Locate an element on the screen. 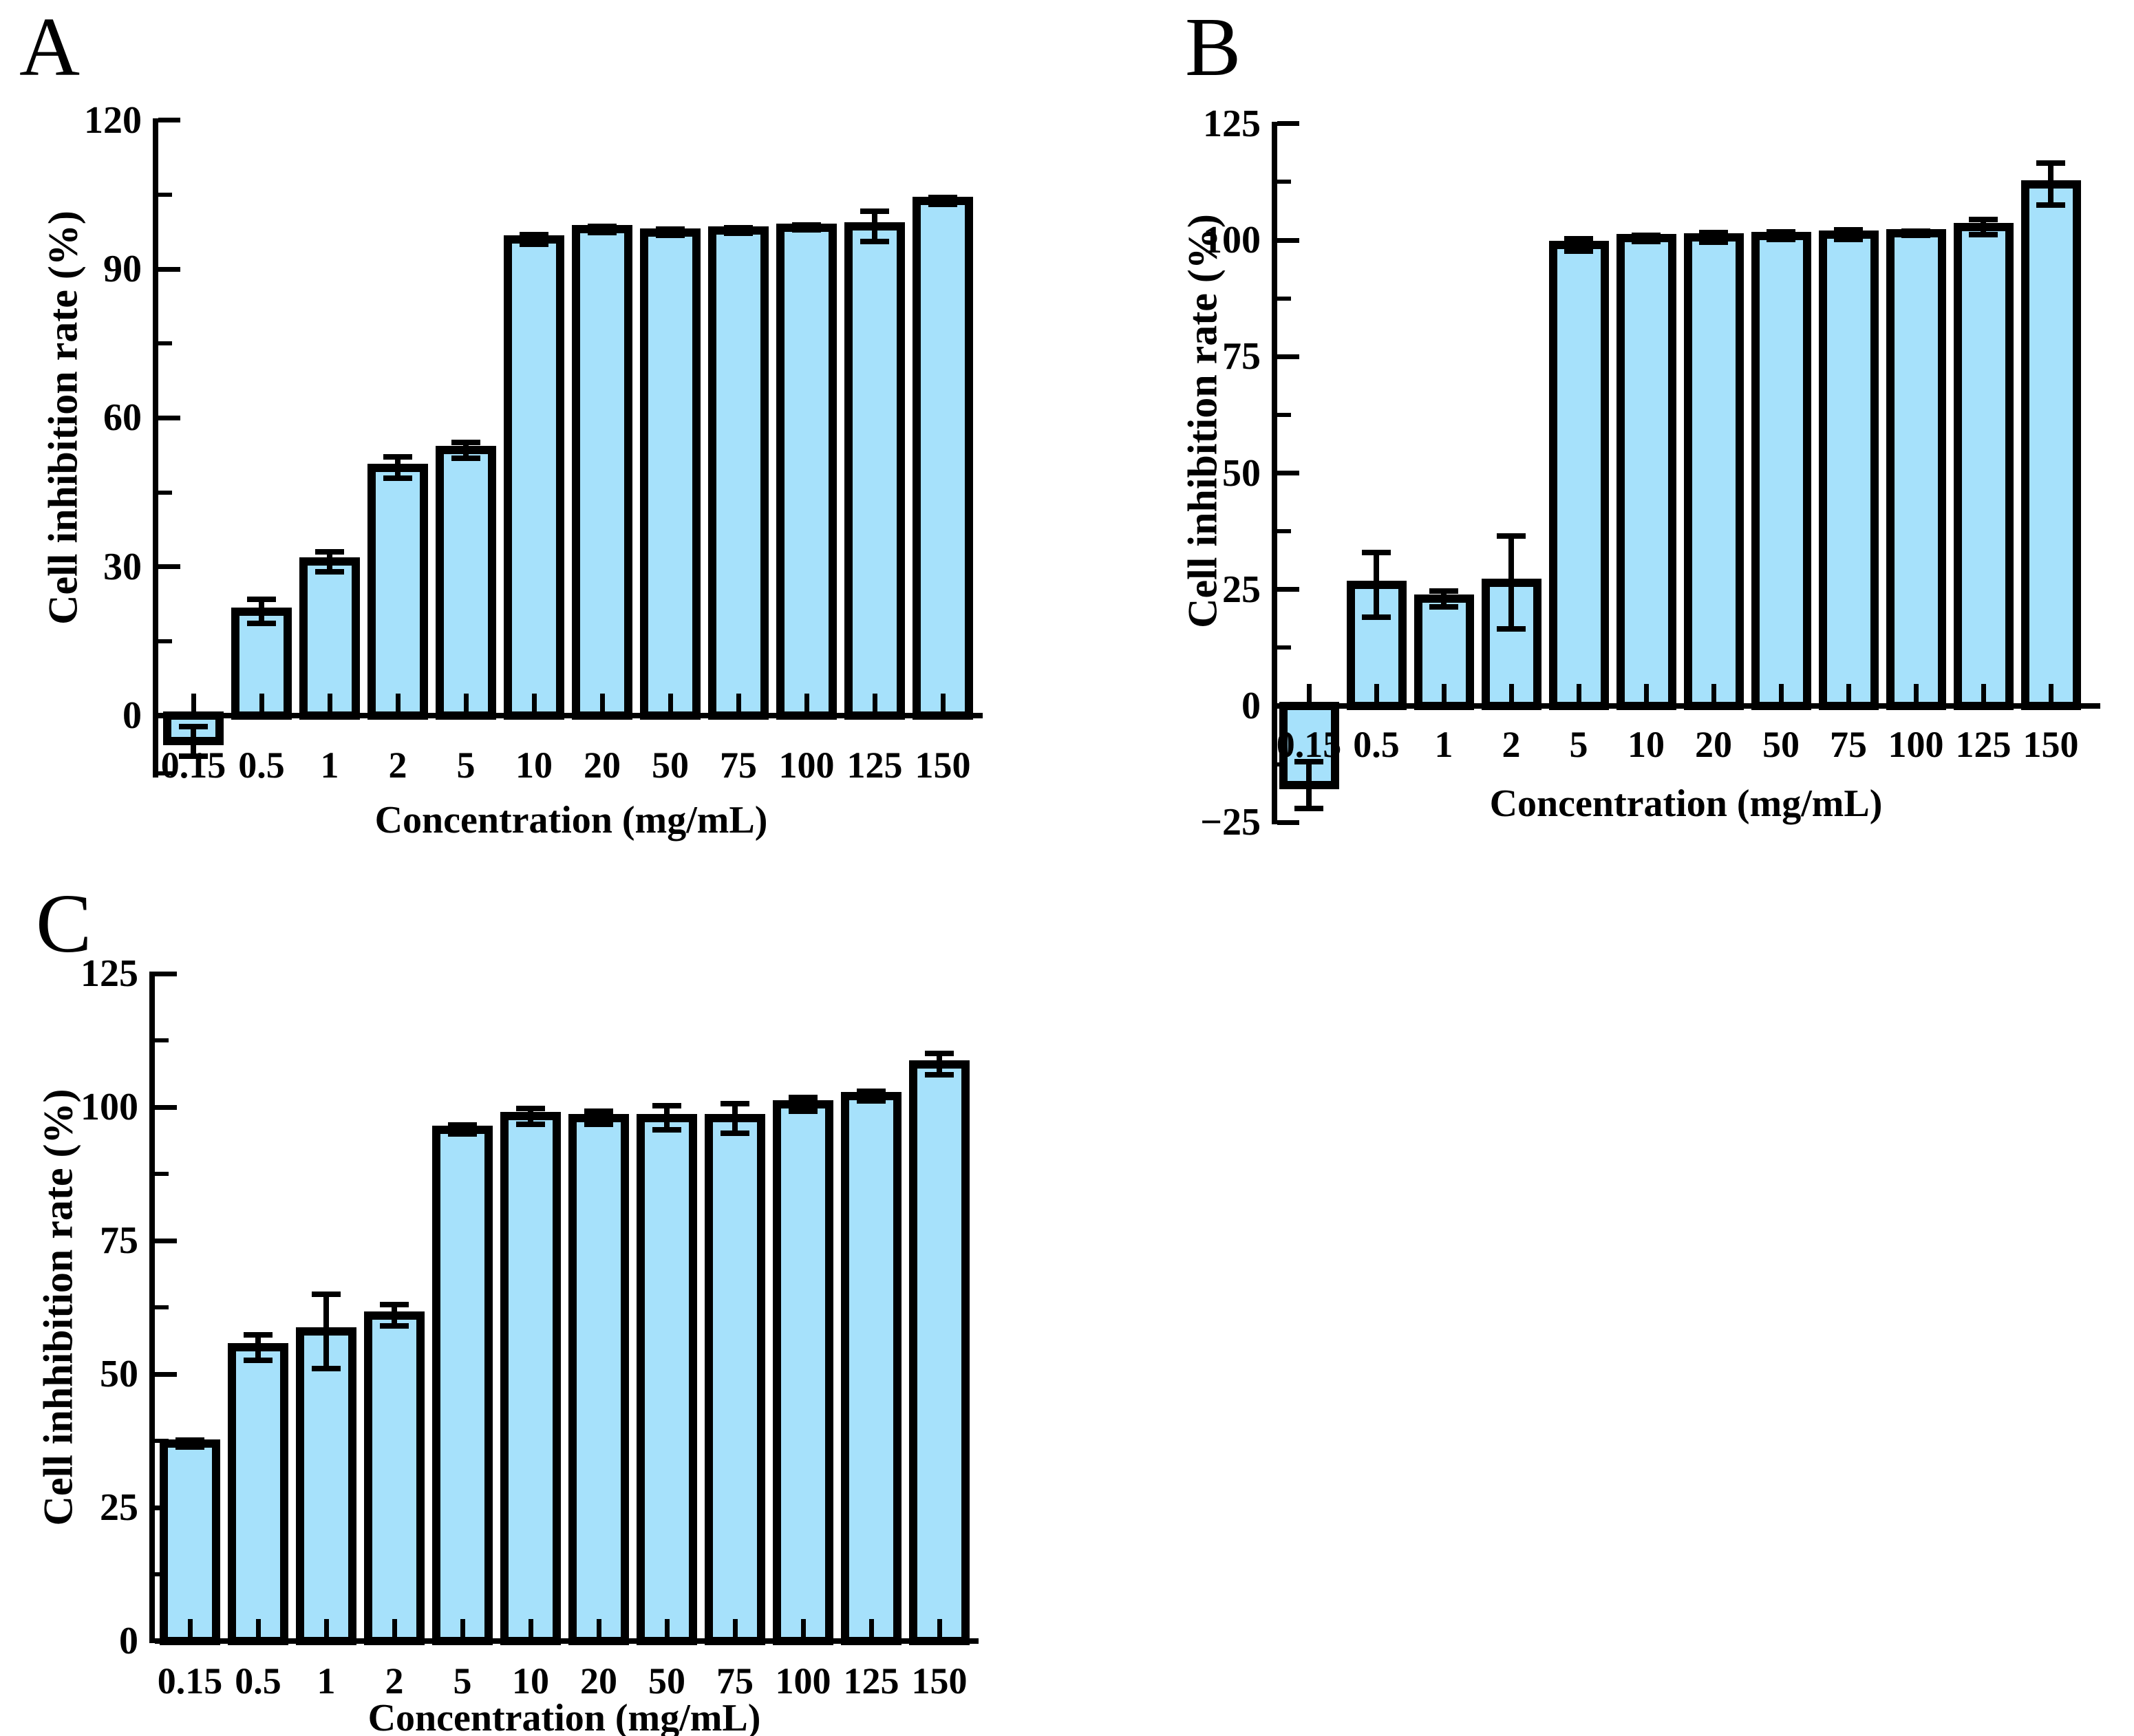 The height and width of the screenshot is (1736, 2134). y-tick-label: −25 is located at coordinates (1230, 823).